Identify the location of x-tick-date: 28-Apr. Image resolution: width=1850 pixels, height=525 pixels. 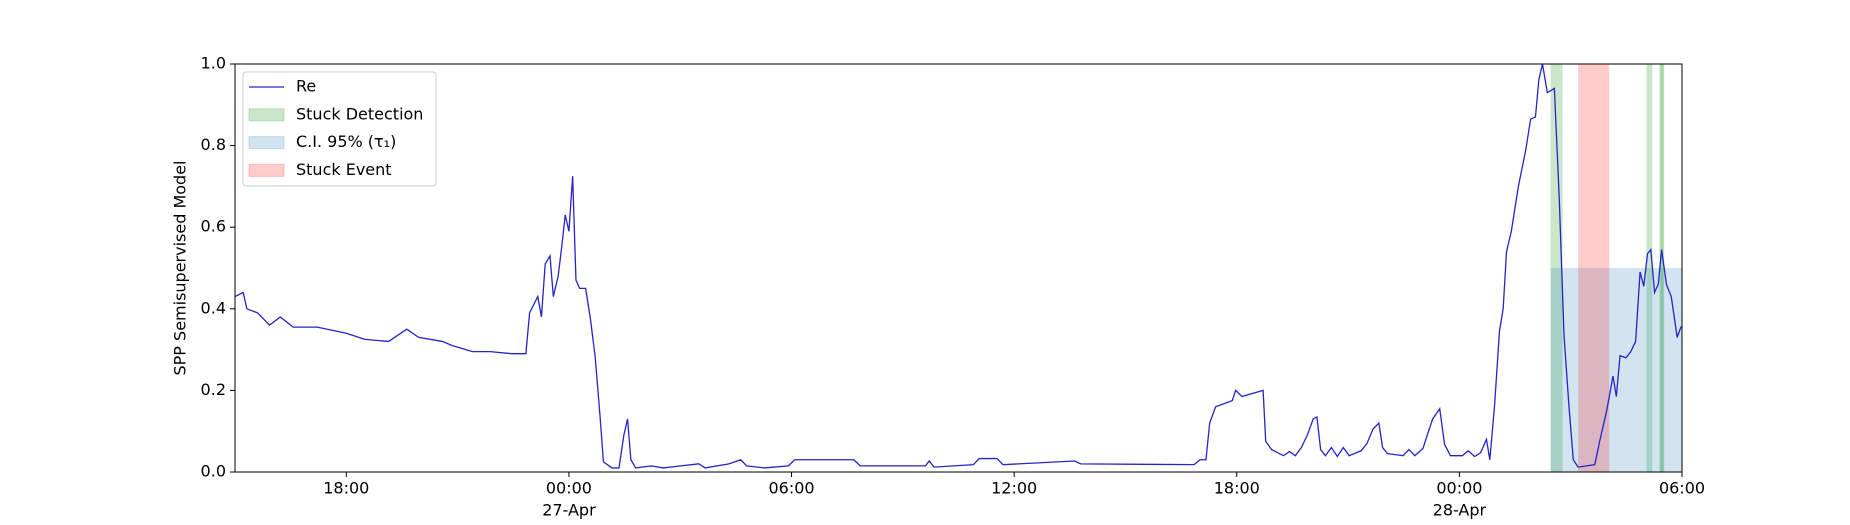
(1460, 510).